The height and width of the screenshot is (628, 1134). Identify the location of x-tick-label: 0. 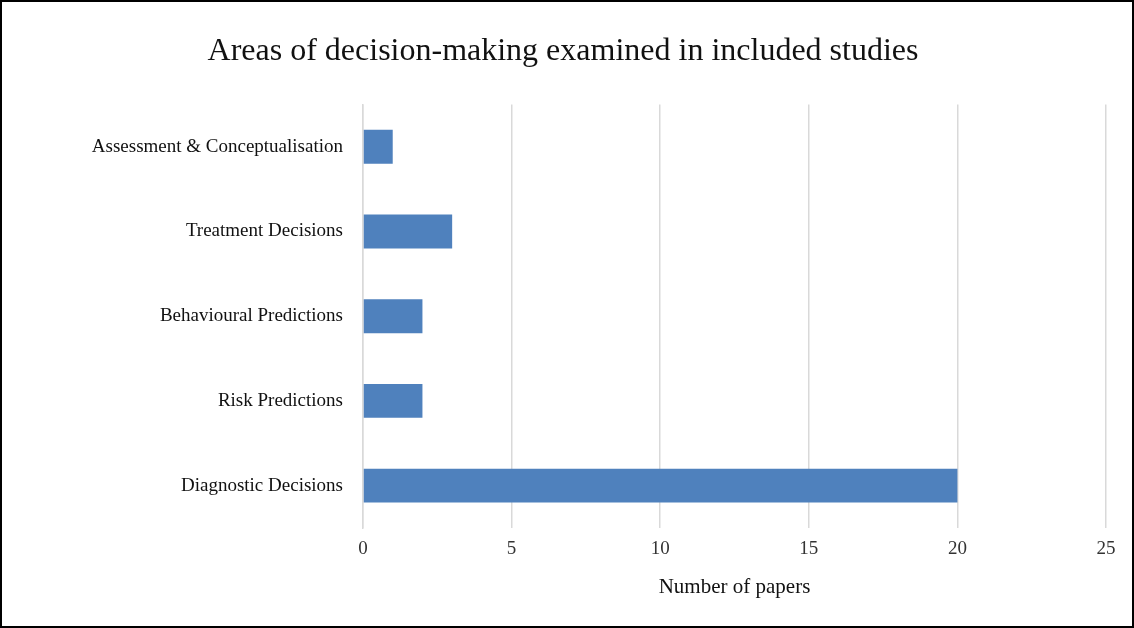
(363, 548).